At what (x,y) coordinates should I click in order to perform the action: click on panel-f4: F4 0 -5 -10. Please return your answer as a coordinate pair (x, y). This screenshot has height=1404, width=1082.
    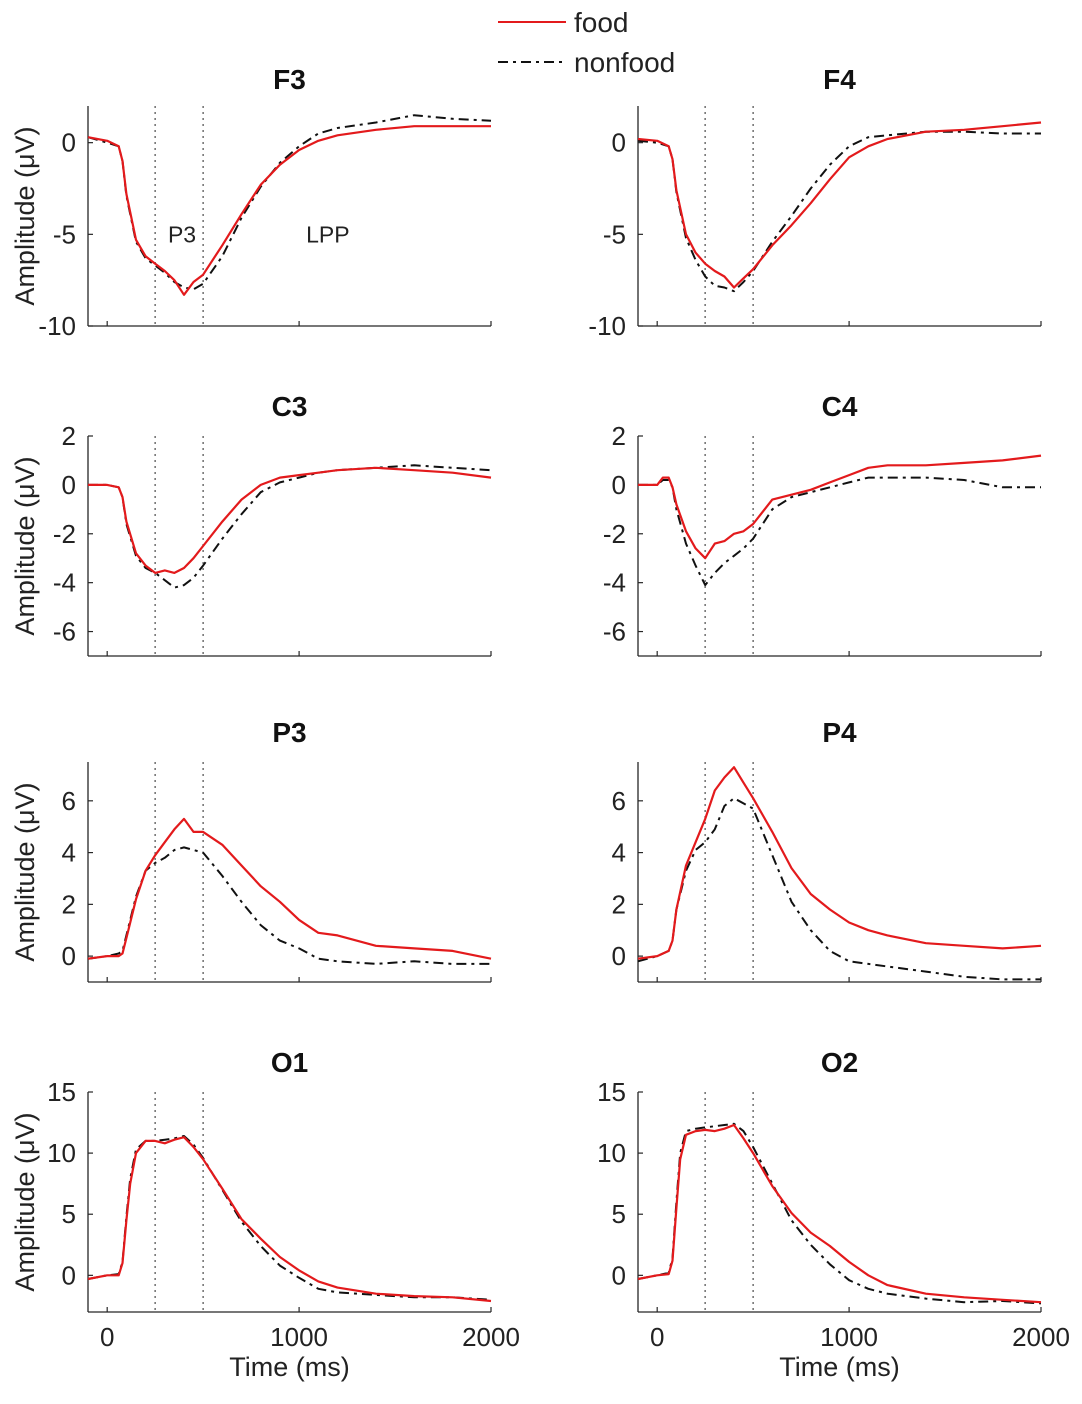
    Looking at the image, I should click on (815, 202).